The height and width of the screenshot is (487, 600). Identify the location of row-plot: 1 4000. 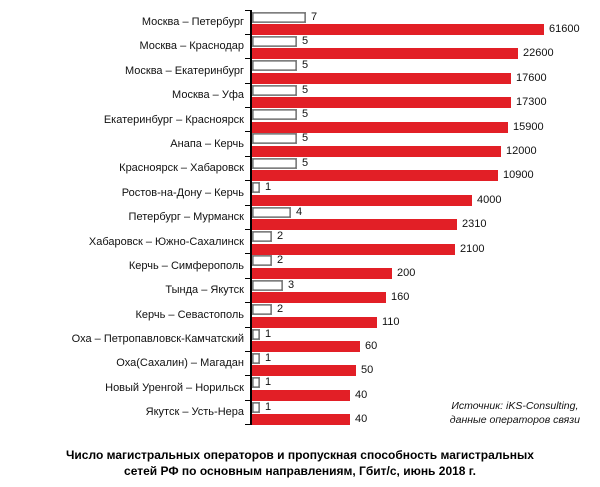
(422, 193).